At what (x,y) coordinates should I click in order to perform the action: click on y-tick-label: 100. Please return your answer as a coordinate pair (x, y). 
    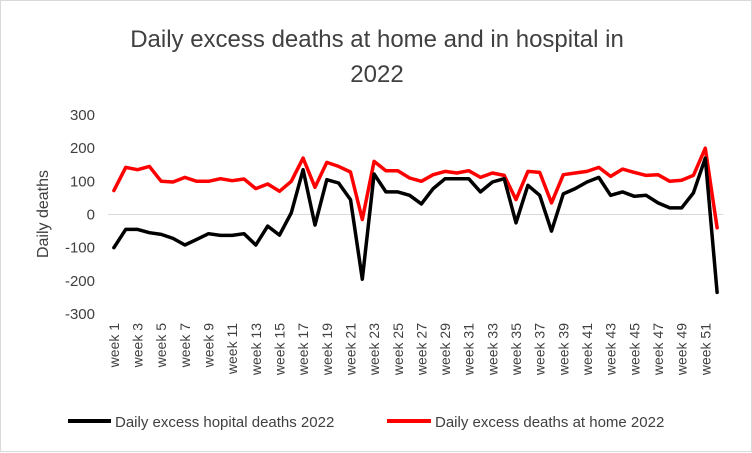
    Looking at the image, I should click on (82, 181).